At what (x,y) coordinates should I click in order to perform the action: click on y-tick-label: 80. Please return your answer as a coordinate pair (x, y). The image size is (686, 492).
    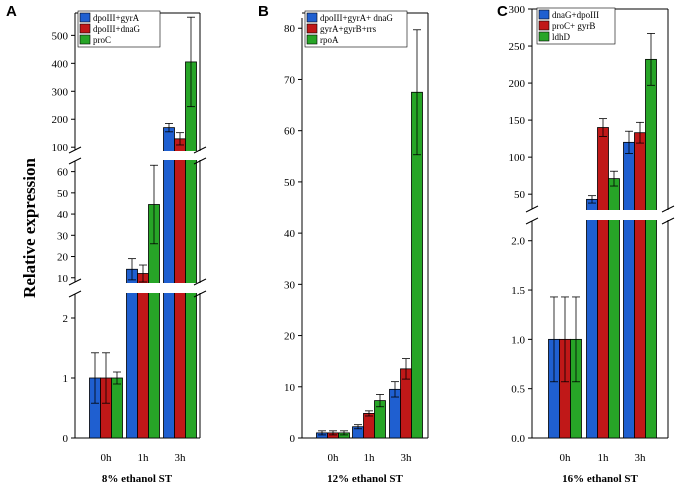
    Looking at the image, I should click on (290, 29).